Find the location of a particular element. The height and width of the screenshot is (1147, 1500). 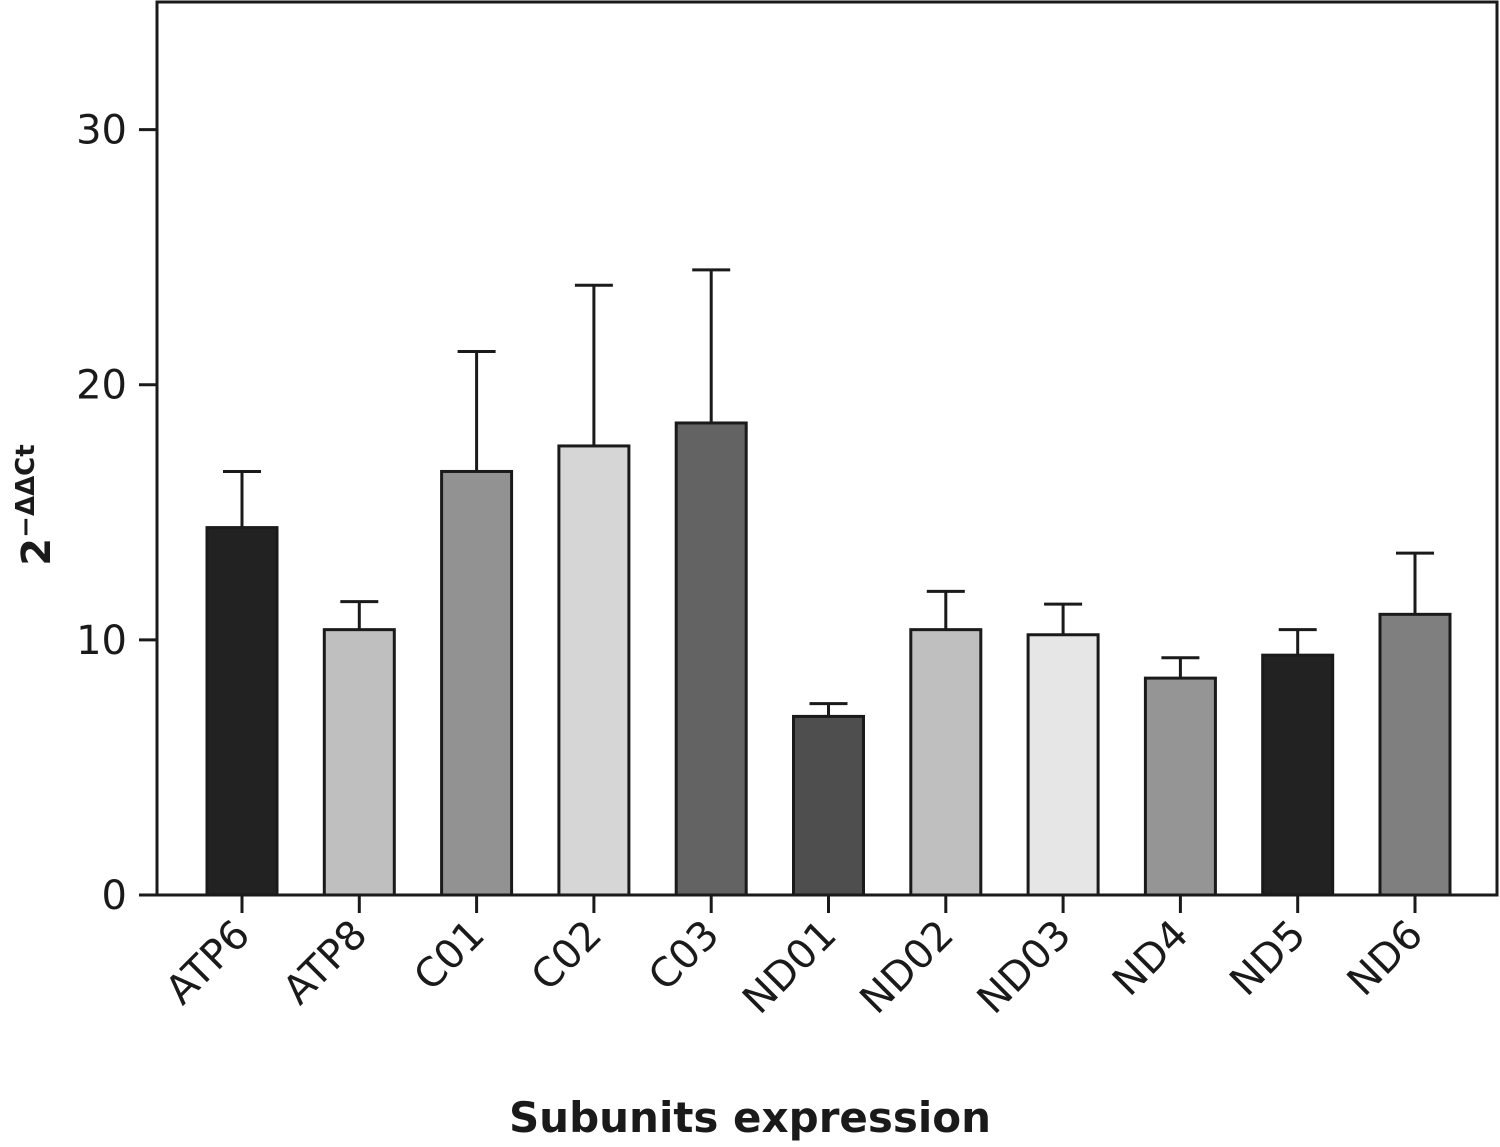

svg-text: 2−ΔΔCt is located at coordinates (35, 504).